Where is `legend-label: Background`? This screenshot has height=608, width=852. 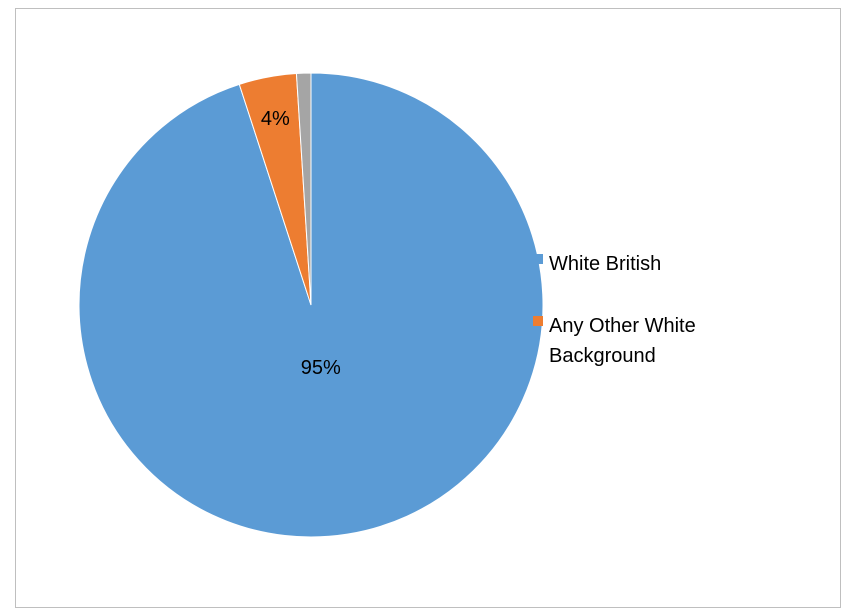 legend-label: Background is located at coordinates (602, 356).